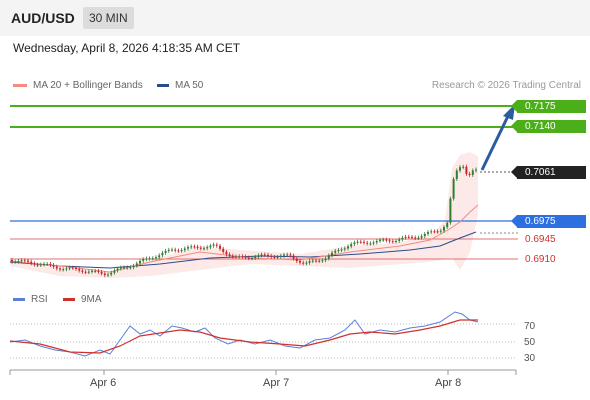  I want to click on pivot-label: 0.6975, so click(548, 221).